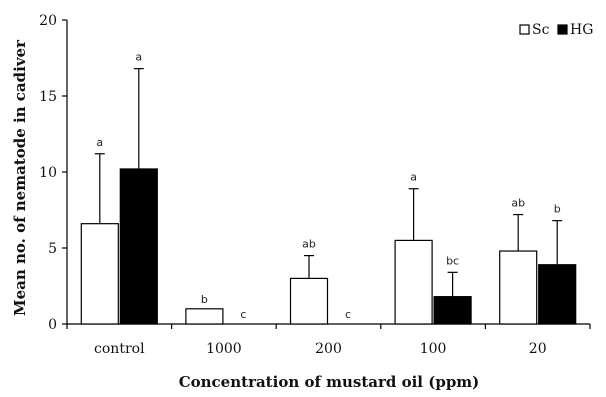  What do you see at coordinates (556, 30) in the screenshot?
I see `legend: Sc HG` at bounding box center [556, 30].